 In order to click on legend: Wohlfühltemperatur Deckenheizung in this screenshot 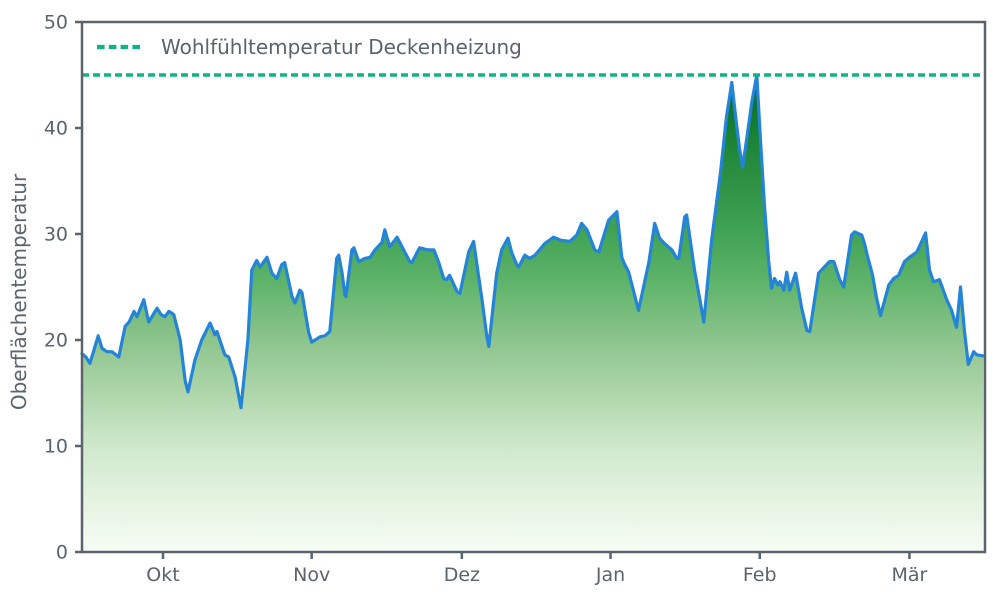, I will do `click(309, 47)`.